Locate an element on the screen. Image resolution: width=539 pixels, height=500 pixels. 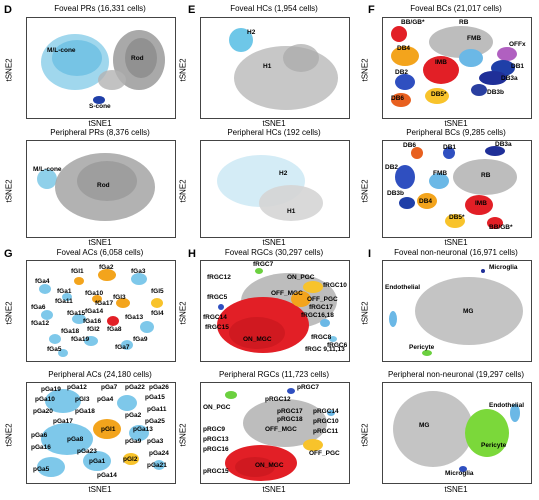
cluster-label: fGl2 is located at coordinates (93, 329).